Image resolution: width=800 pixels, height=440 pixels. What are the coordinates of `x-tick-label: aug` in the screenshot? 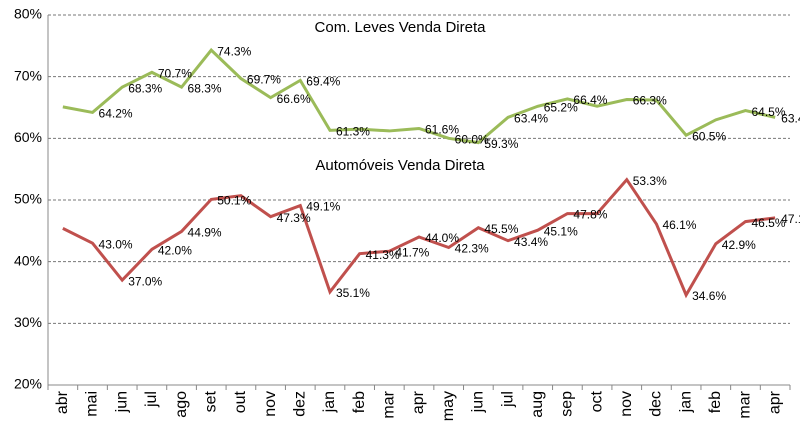 It's located at (537, 404).